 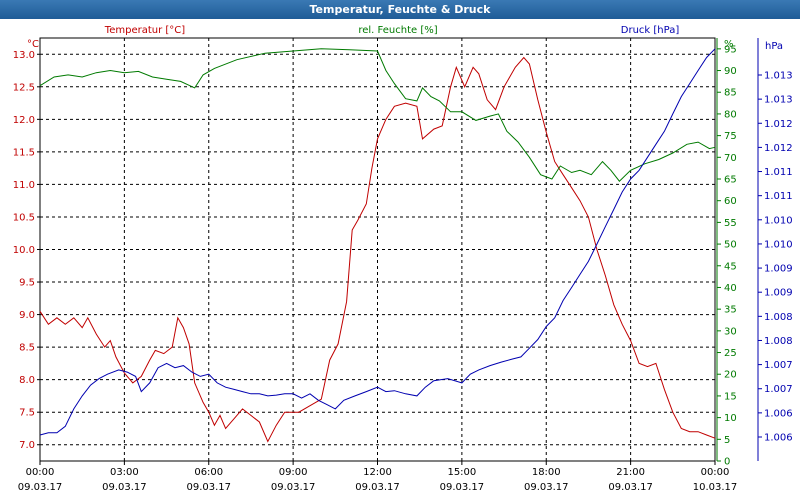 I want to click on window-title: Temperatur, Feuchte & Druck, so click(x=400, y=9).